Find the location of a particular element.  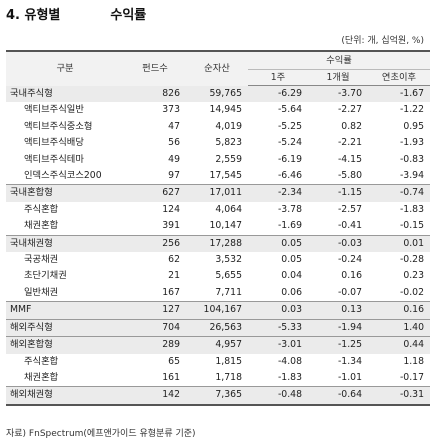

cell-fund-count: 167 is located at coordinates (171, 292).